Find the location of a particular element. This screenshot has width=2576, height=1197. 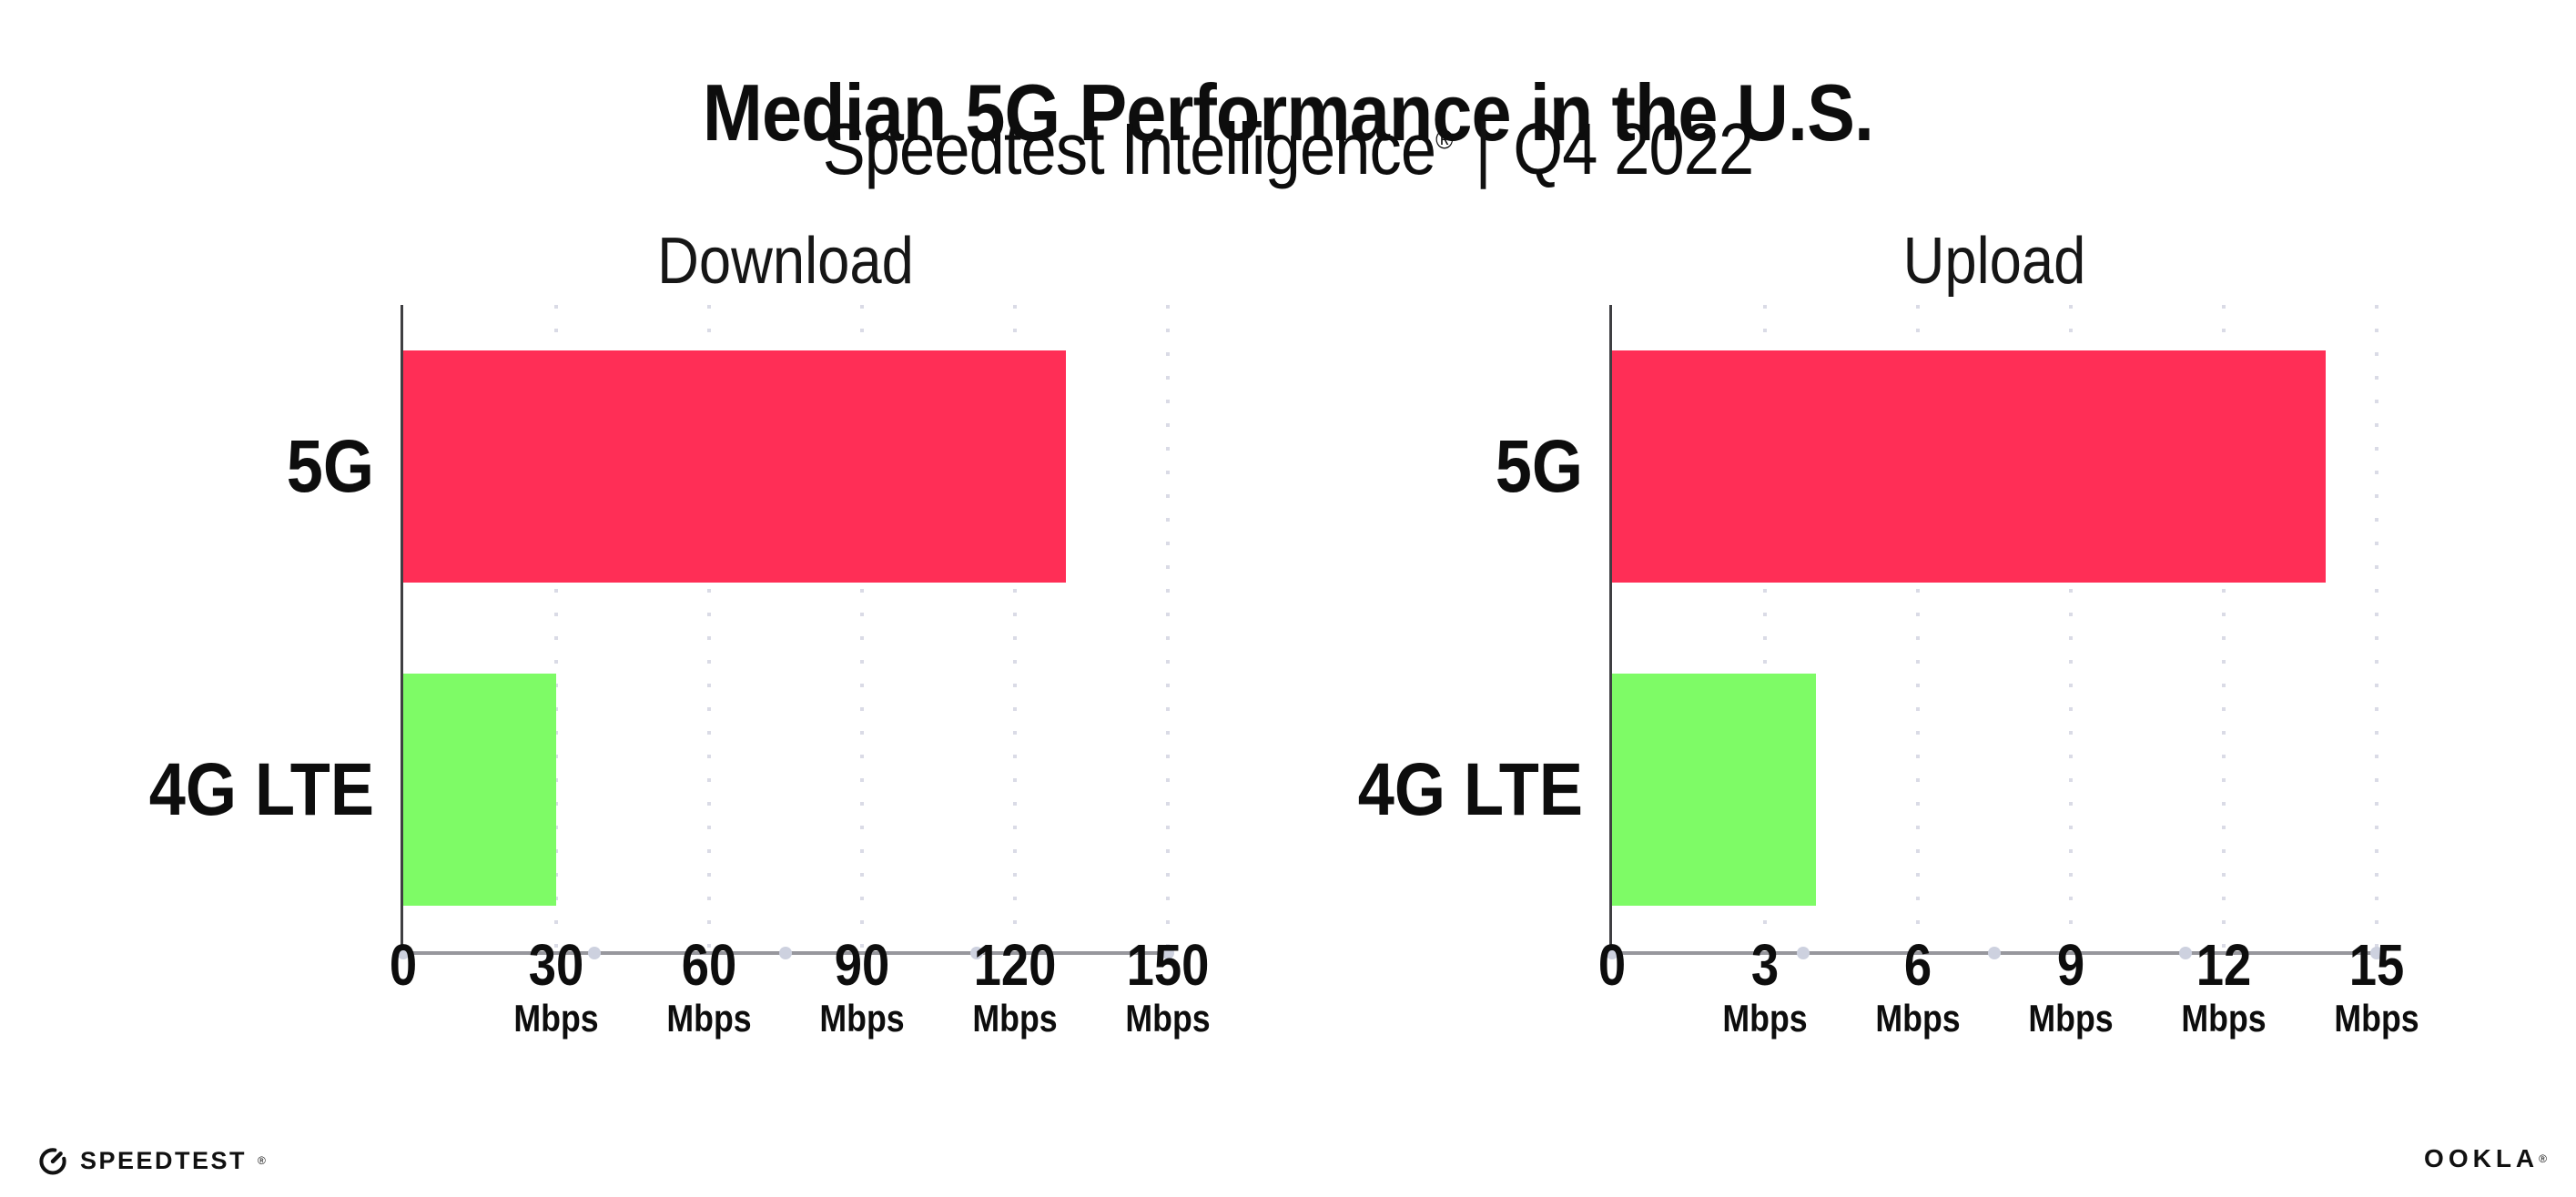

chart-title: Upload is located at coordinates (1994, 262).